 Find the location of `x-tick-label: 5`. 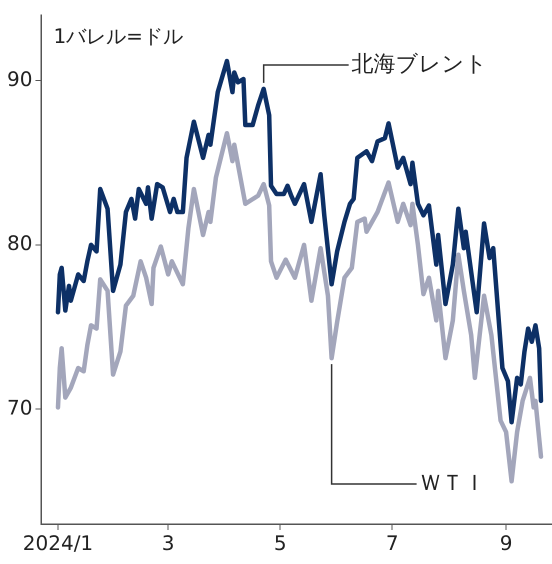

x-tick-label: 5 is located at coordinates (280, 543).